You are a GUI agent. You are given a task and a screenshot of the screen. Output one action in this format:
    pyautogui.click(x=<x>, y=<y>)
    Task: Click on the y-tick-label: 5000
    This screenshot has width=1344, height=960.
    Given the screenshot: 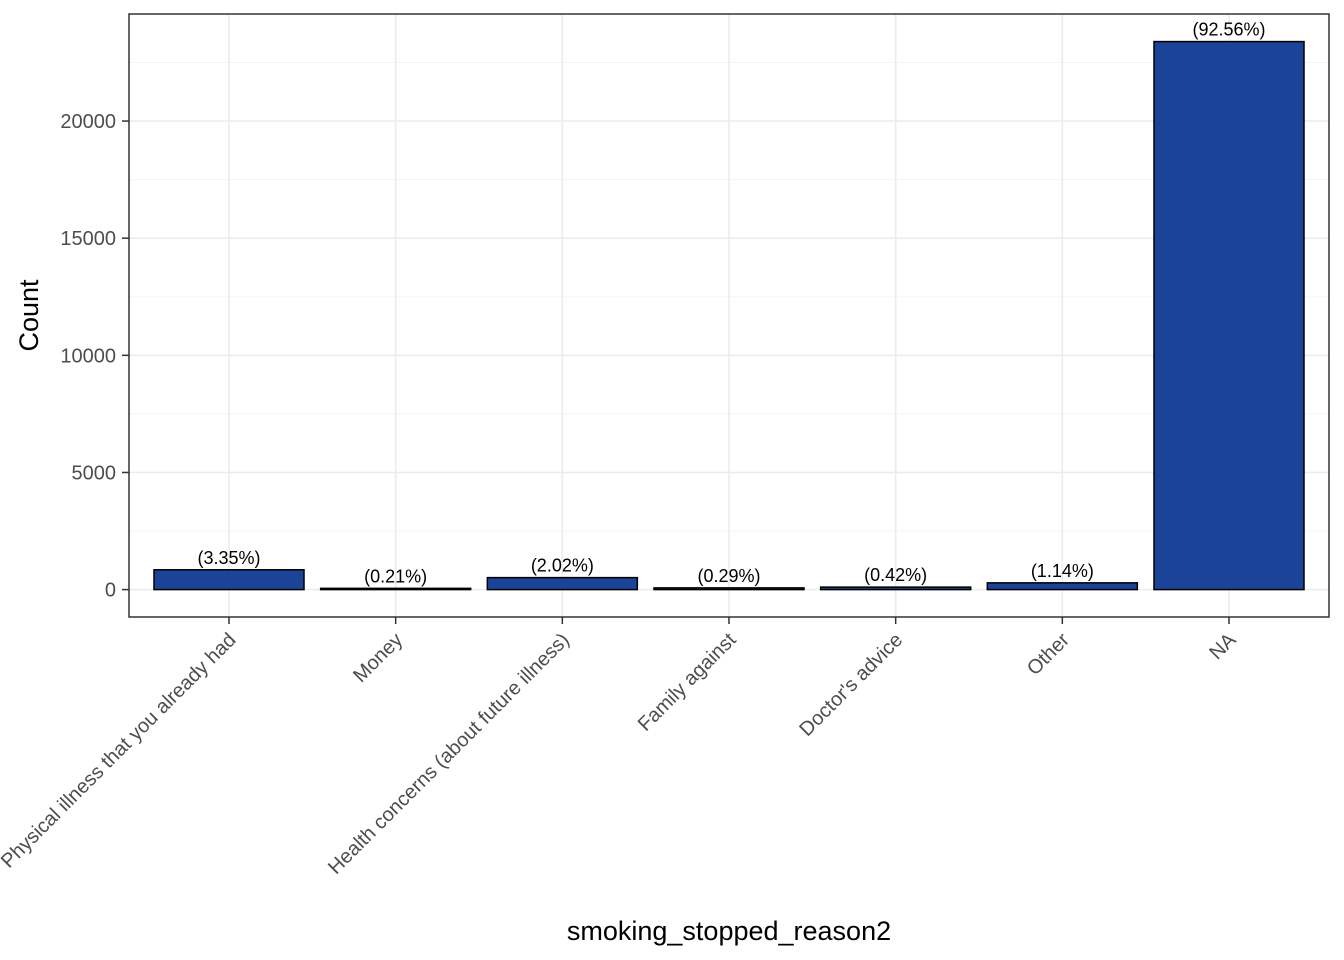 What is the action you would take?
    pyautogui.click(x=94, y=473)
    